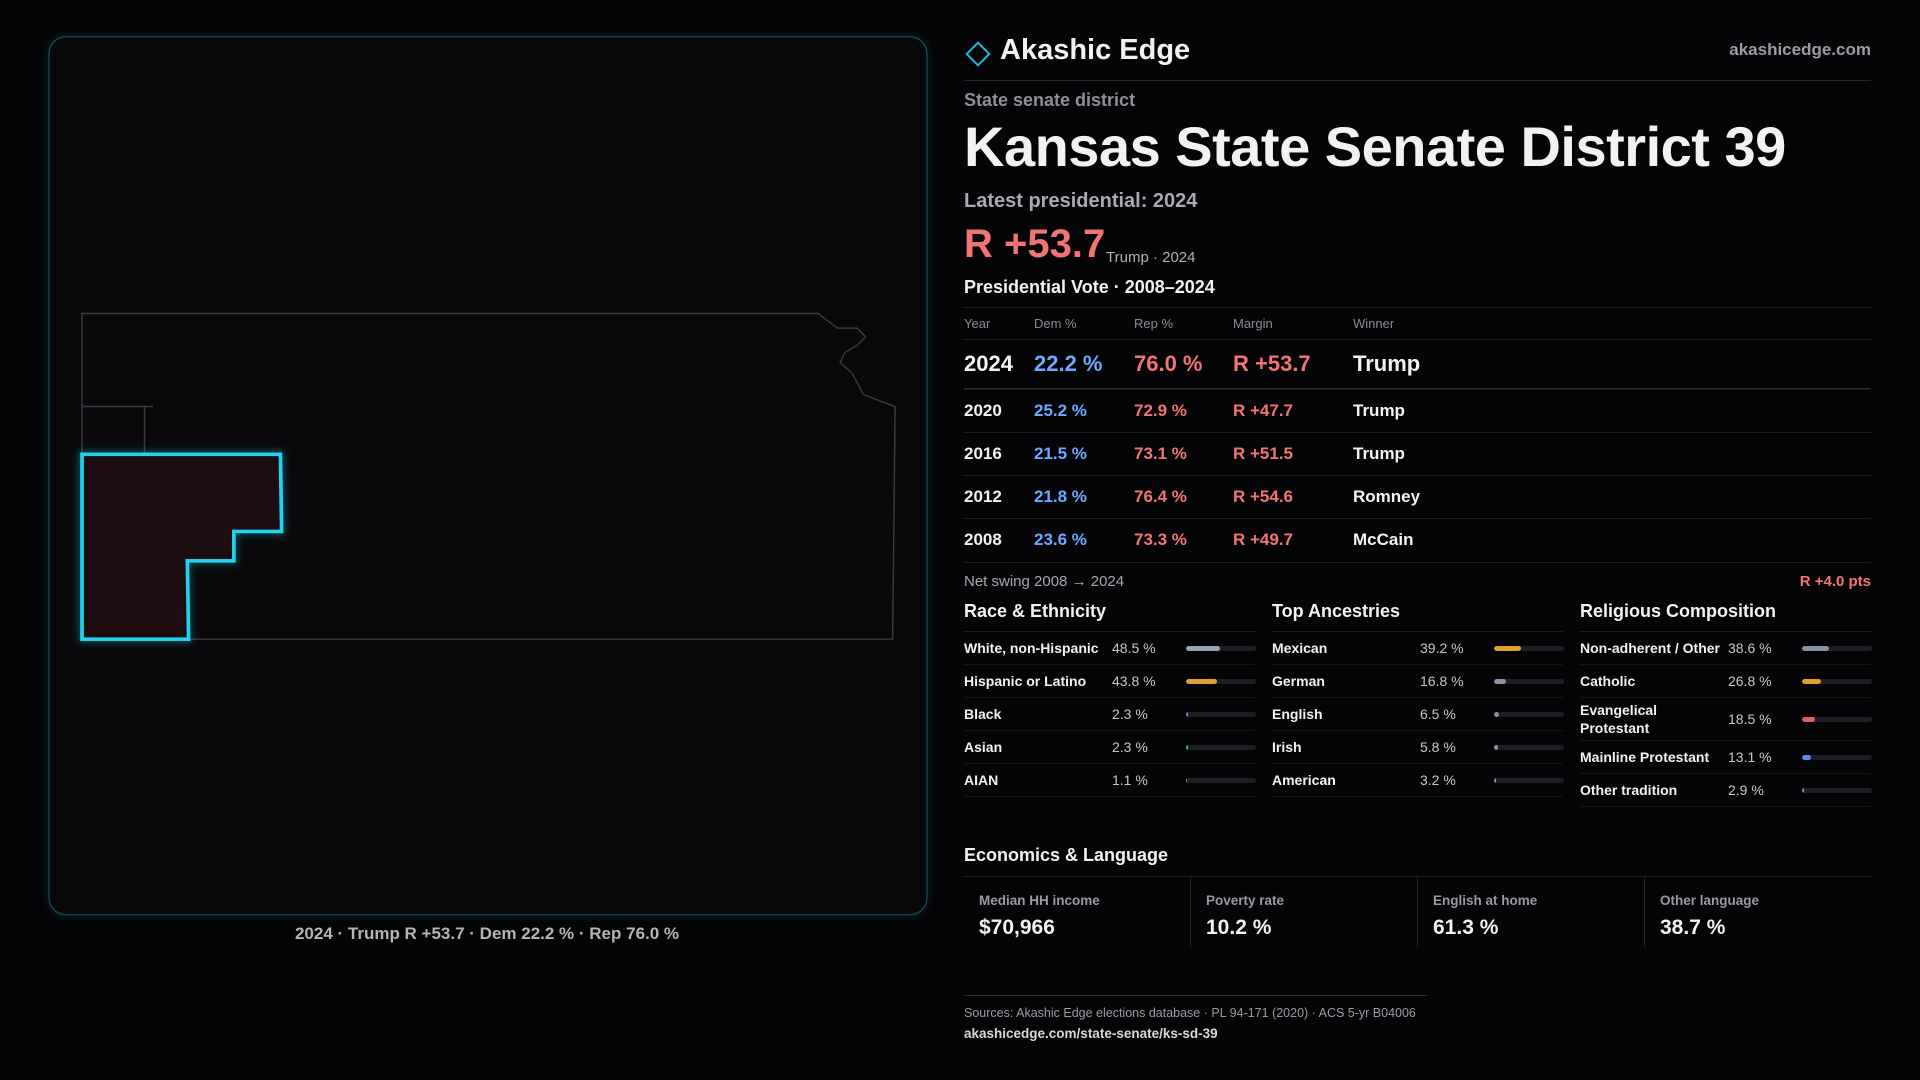  I want to click on item-value: 5.8 %, so click(1438, 747).